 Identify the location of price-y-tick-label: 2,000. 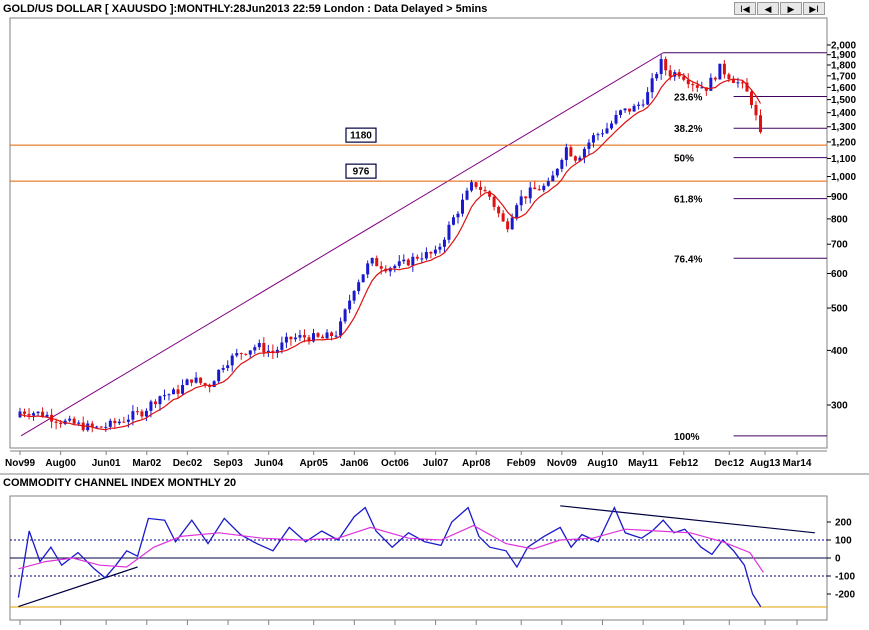
(843, 46).